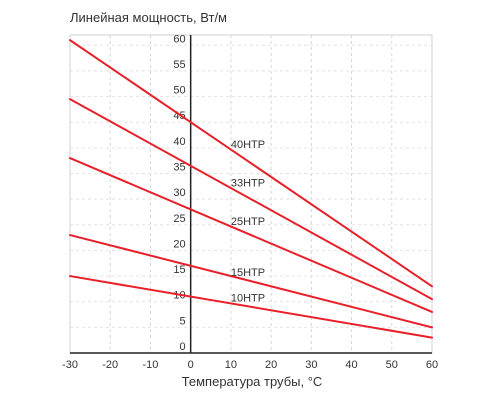 This screenshot has width=500, height=400. I want to click on series-label: 25НТР, so click(248, 222).